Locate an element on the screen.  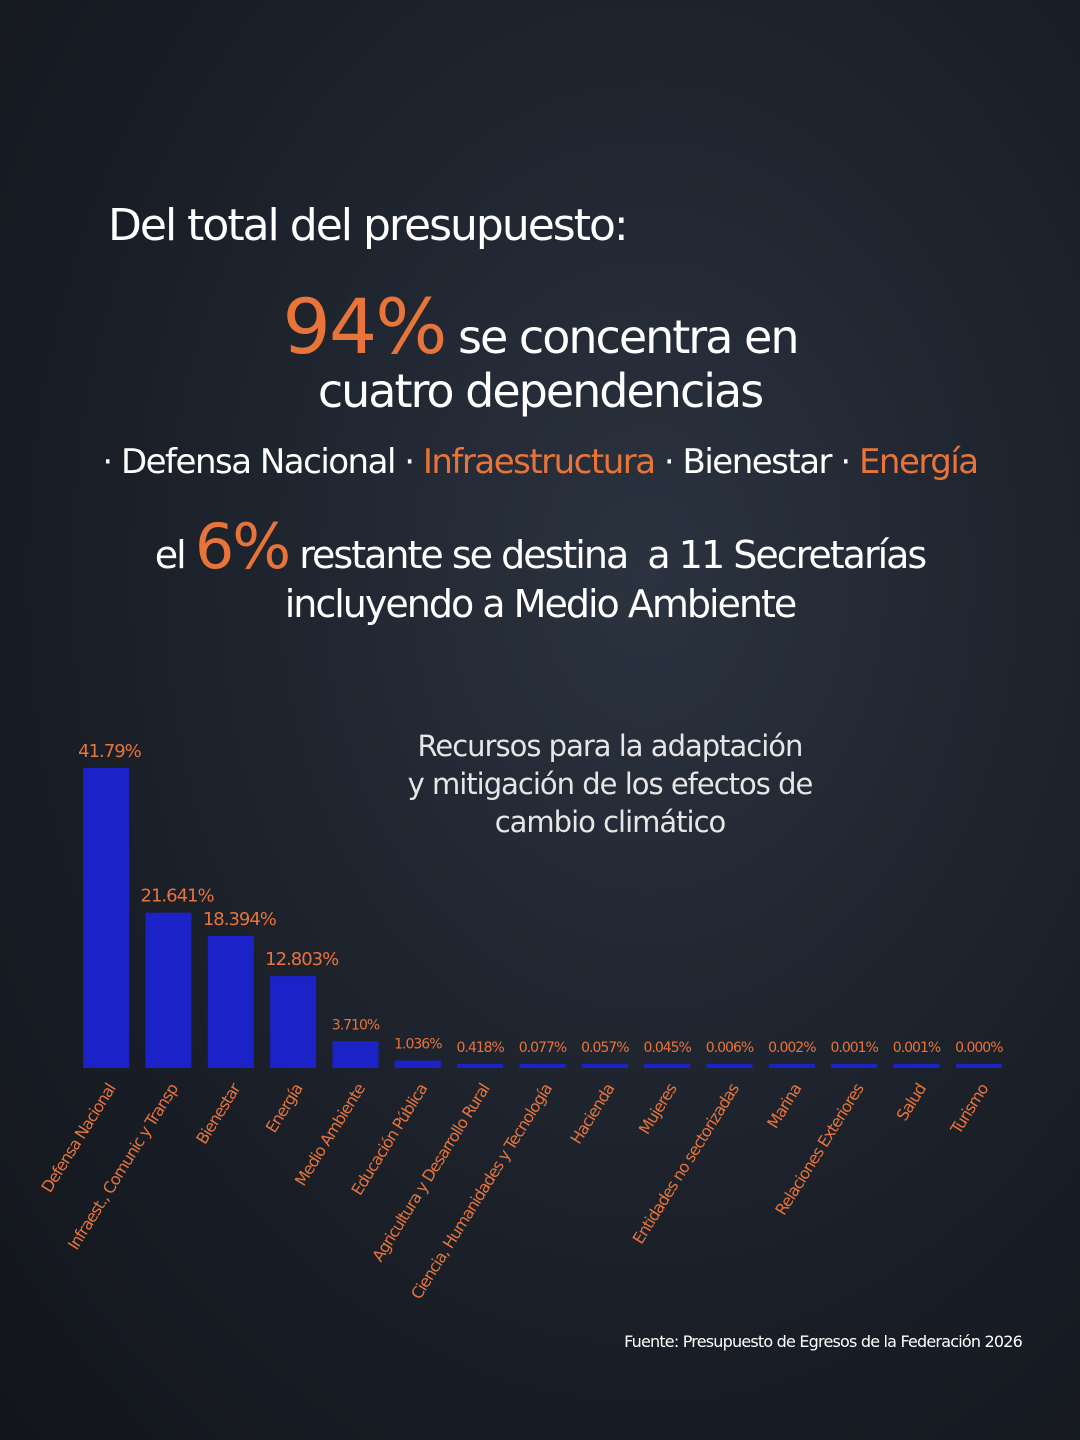
value-label: 1.036% is located at coordinates (418, 1045).